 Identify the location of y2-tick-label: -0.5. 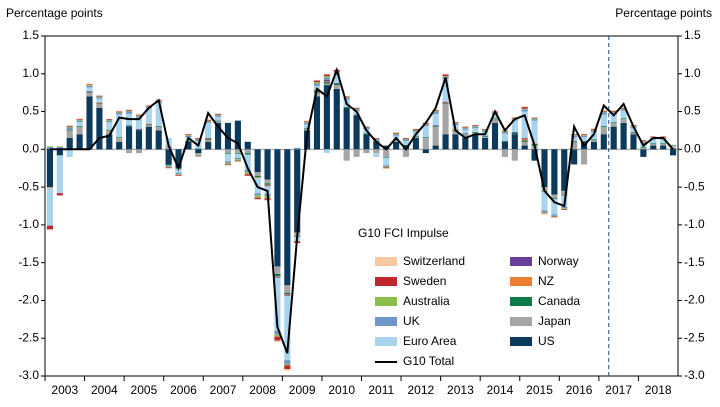
(694, 186).